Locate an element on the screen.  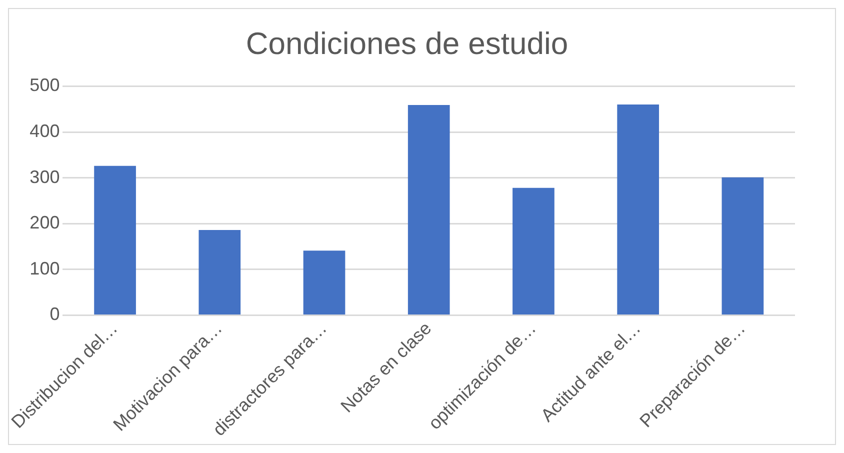
y-tick-label: 200 is located at coordinates (45, 222).